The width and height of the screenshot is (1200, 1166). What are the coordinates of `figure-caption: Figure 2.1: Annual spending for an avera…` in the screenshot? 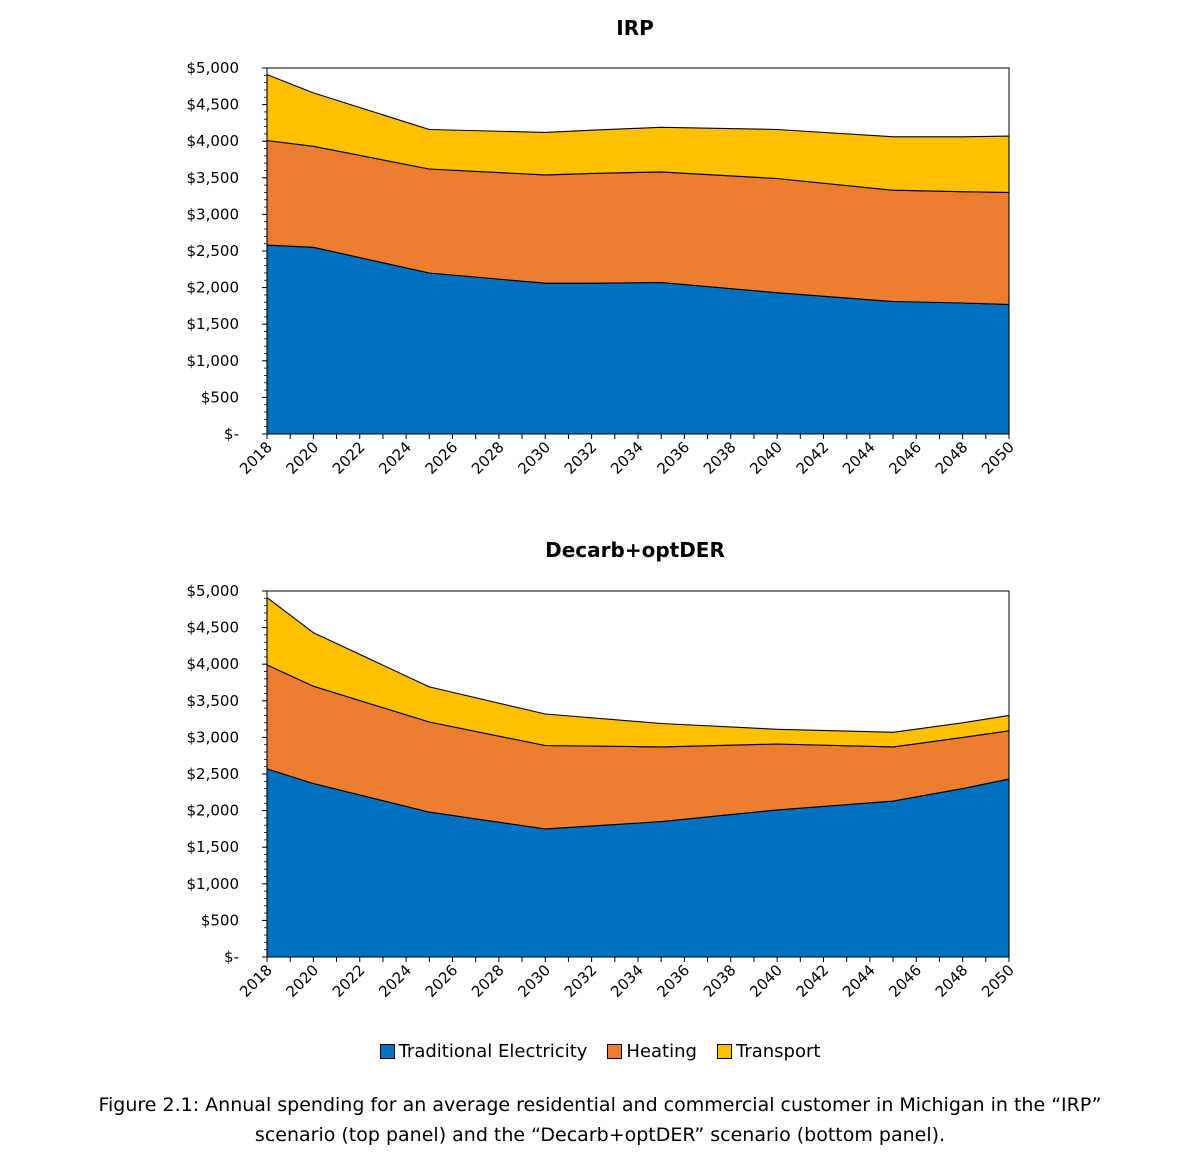 It's located at (600, 1120).